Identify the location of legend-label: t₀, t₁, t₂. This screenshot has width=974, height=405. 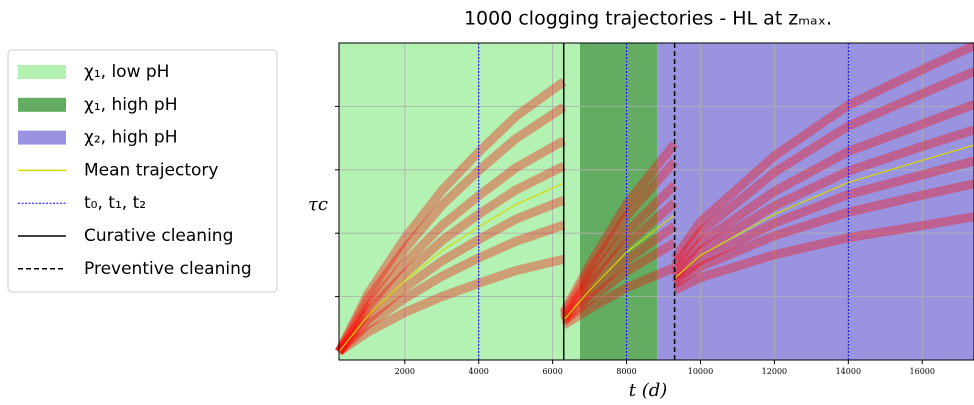
(115, 203).